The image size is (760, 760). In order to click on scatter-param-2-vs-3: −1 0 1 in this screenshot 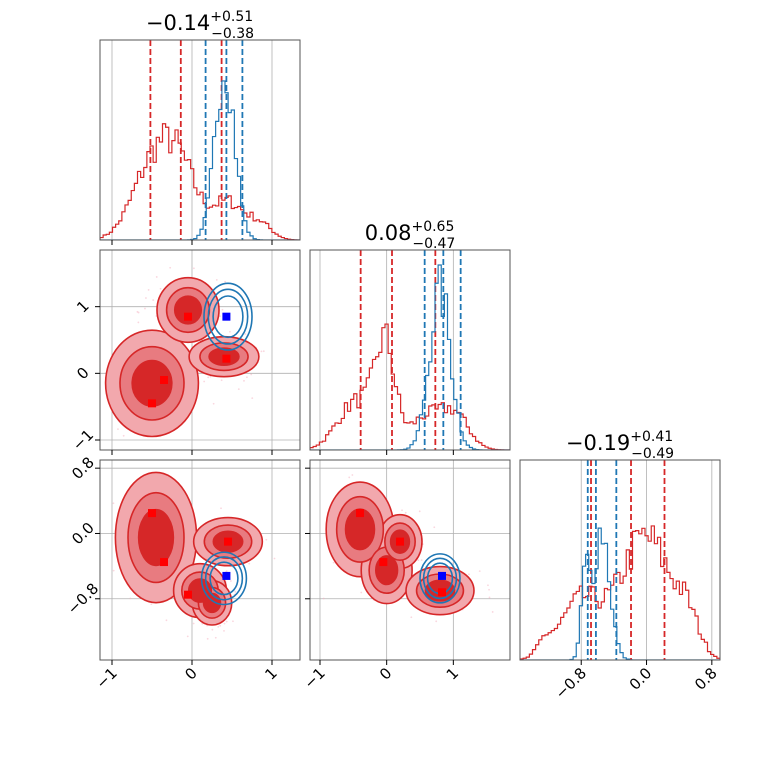, I will do `click(405, 575)`.